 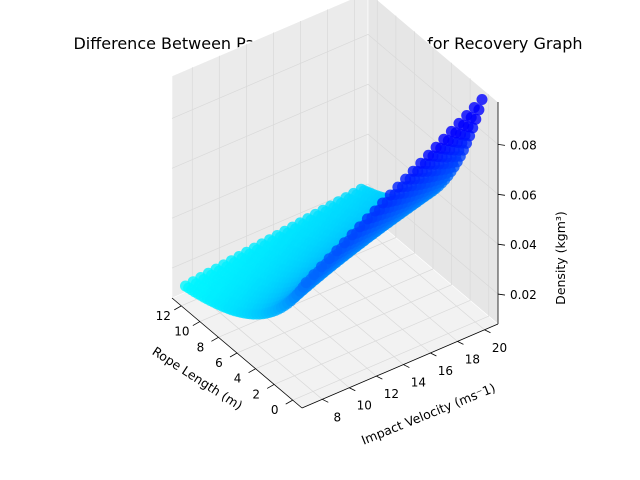 What do you see at coordinates (523, 295) in the screenshot?
I see `z-tick-label: 0.02` at bounding box center [523, 295].